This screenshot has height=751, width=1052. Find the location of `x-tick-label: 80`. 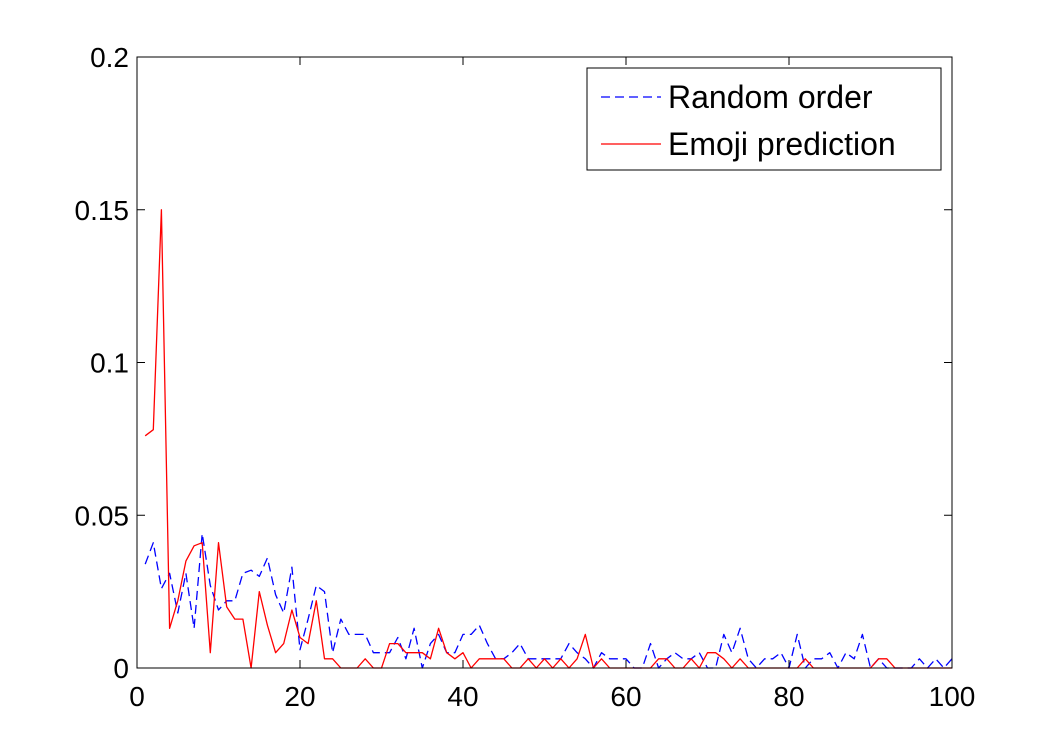

x-tick-label: 80 is located at coordinates (788, 696).